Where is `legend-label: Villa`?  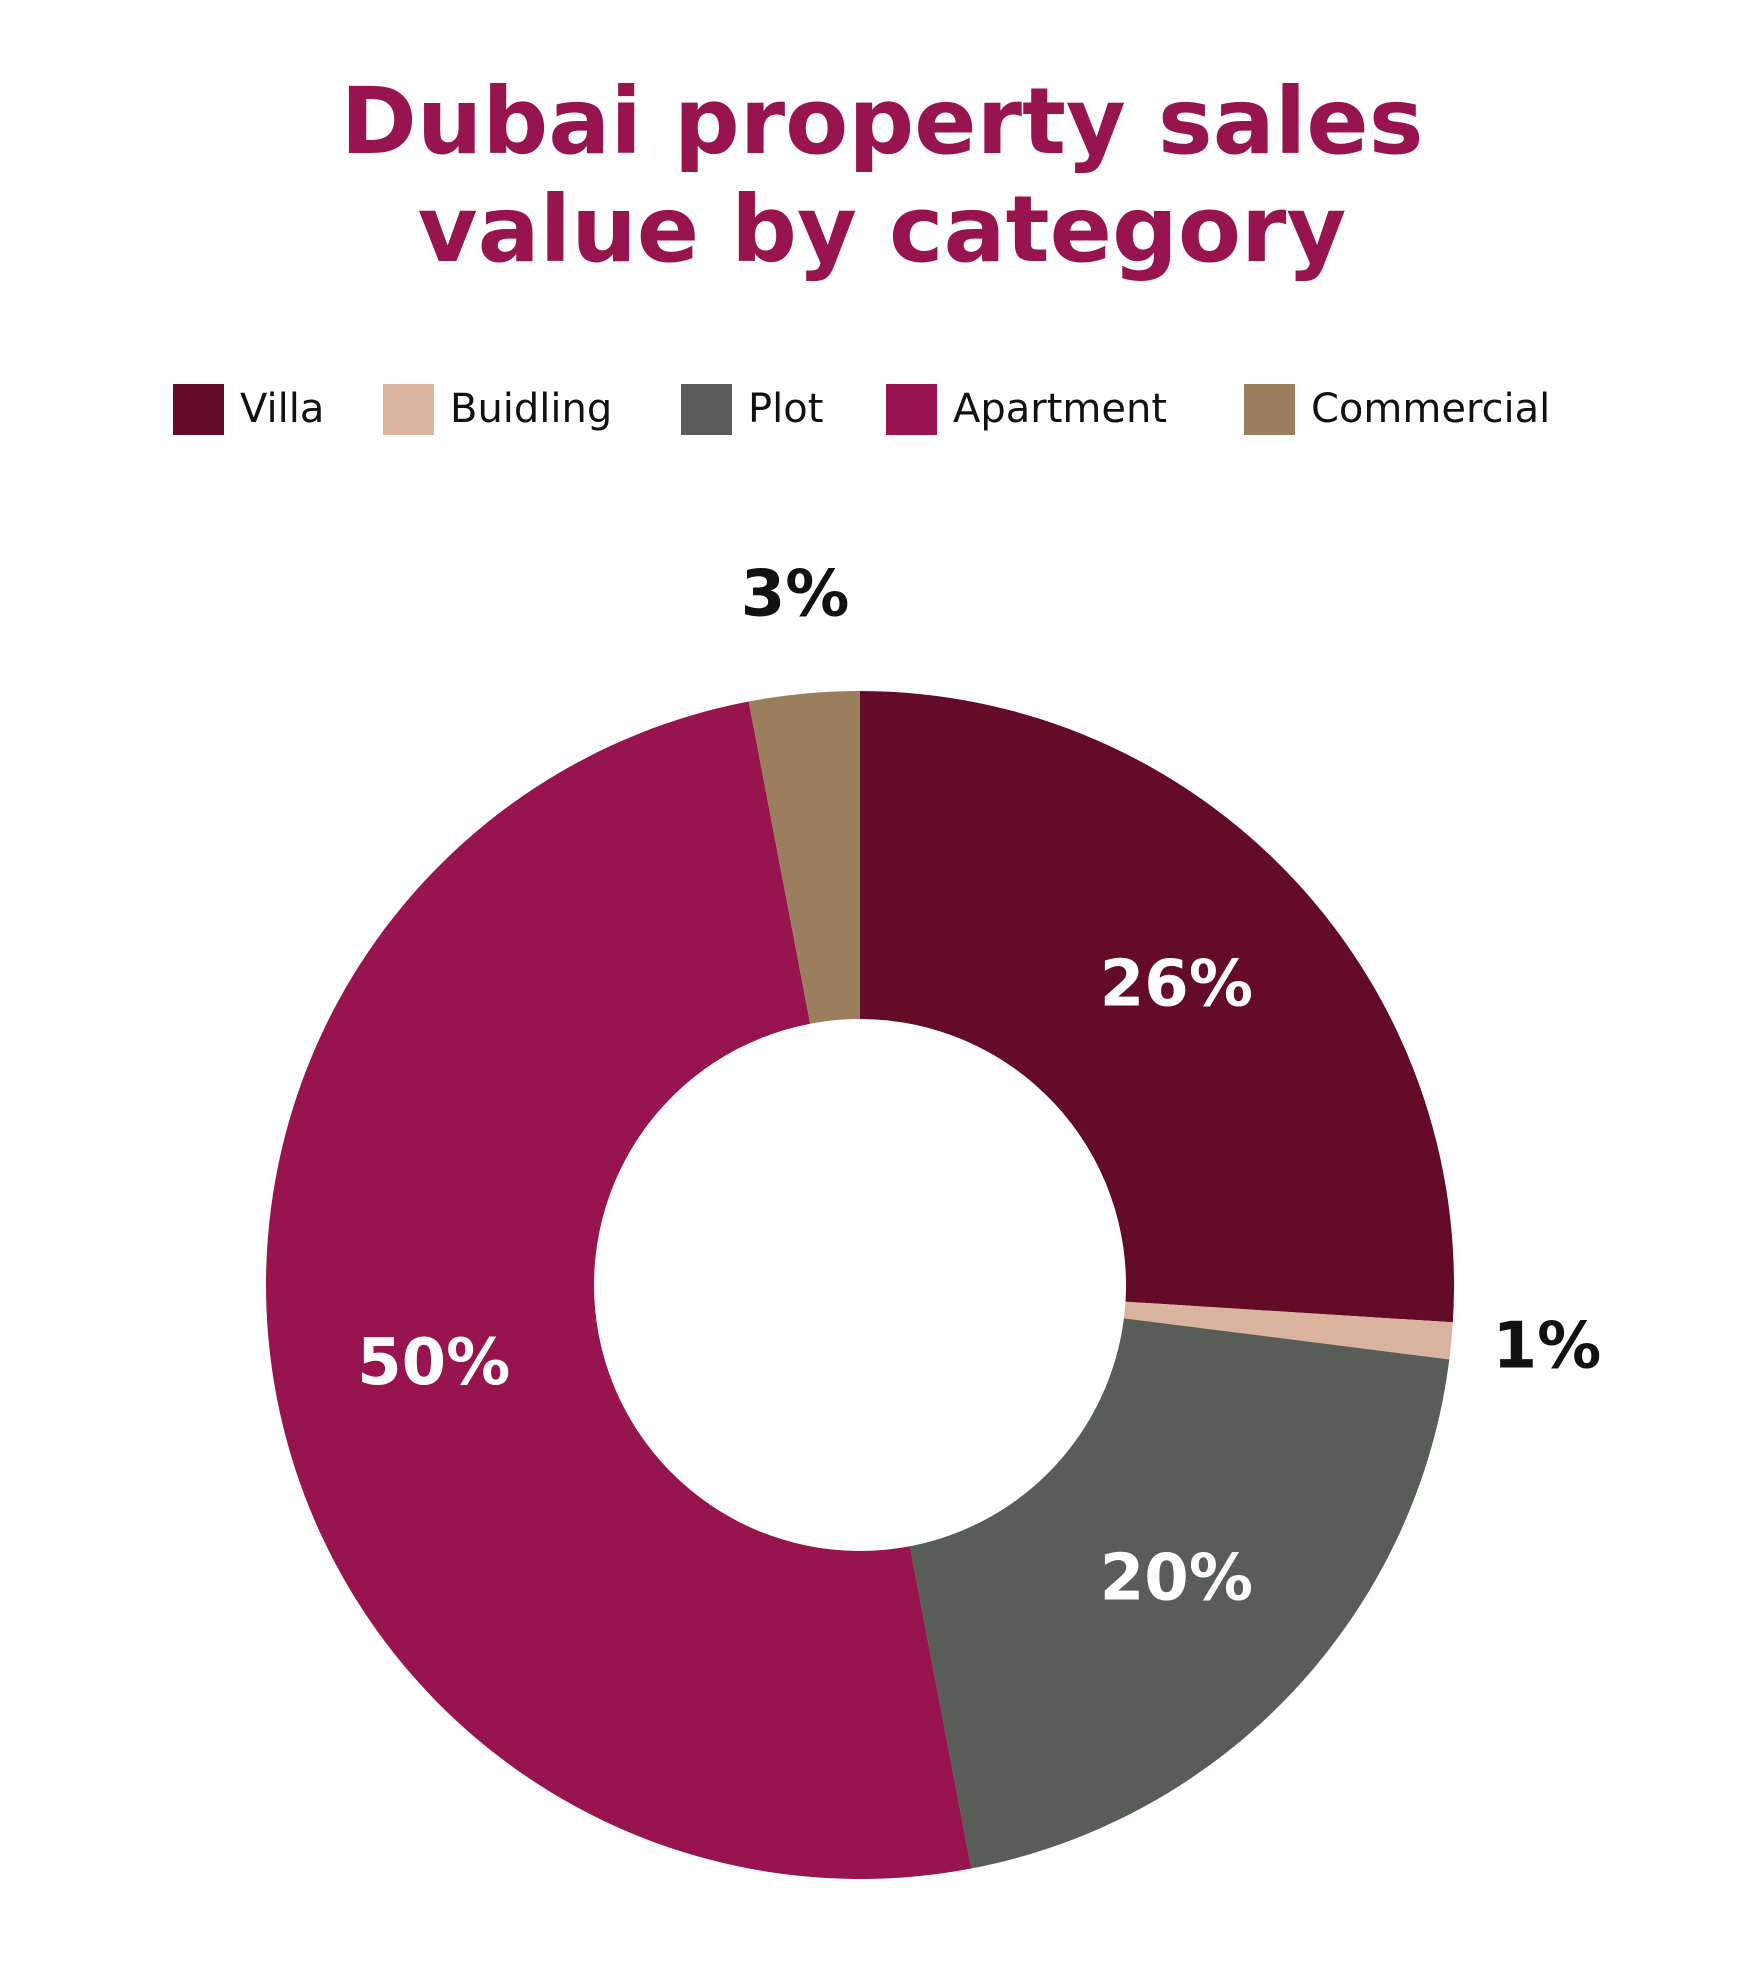
legend-label: Villa is located at coordinates (282, 409).